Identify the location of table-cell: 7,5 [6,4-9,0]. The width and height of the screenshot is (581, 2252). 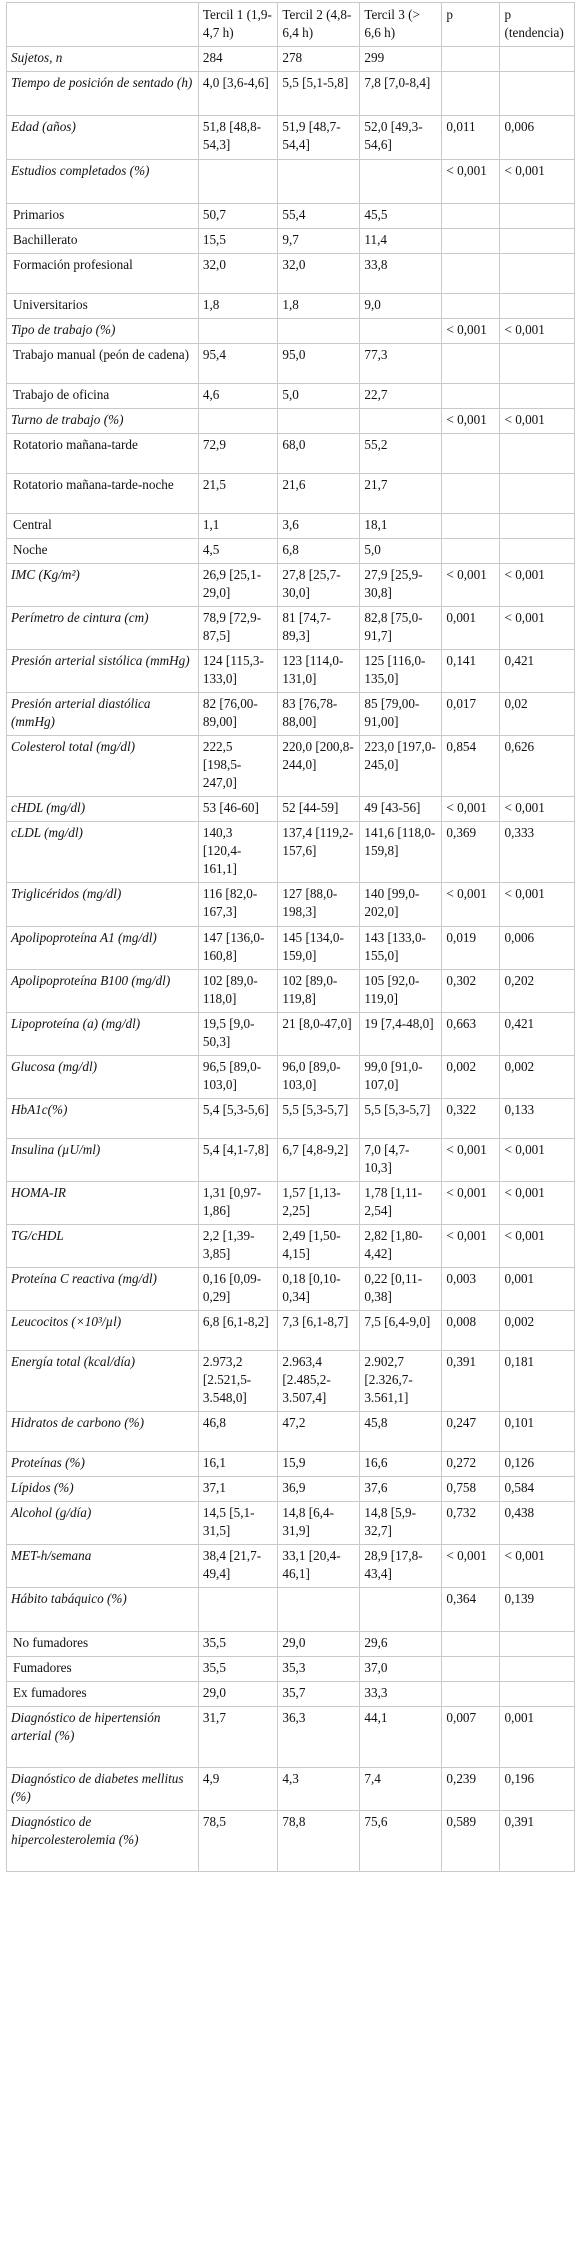
(401, 1330).